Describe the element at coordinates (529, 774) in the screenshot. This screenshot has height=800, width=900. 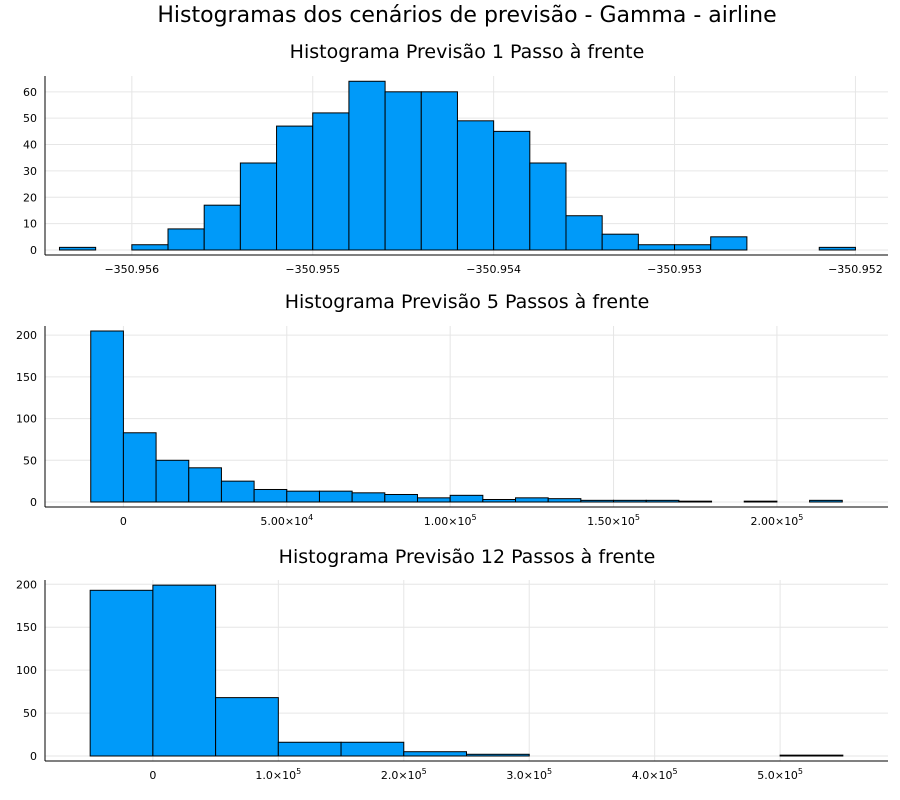
I see `x-tick-label: 3.0×10⁵` at that location.